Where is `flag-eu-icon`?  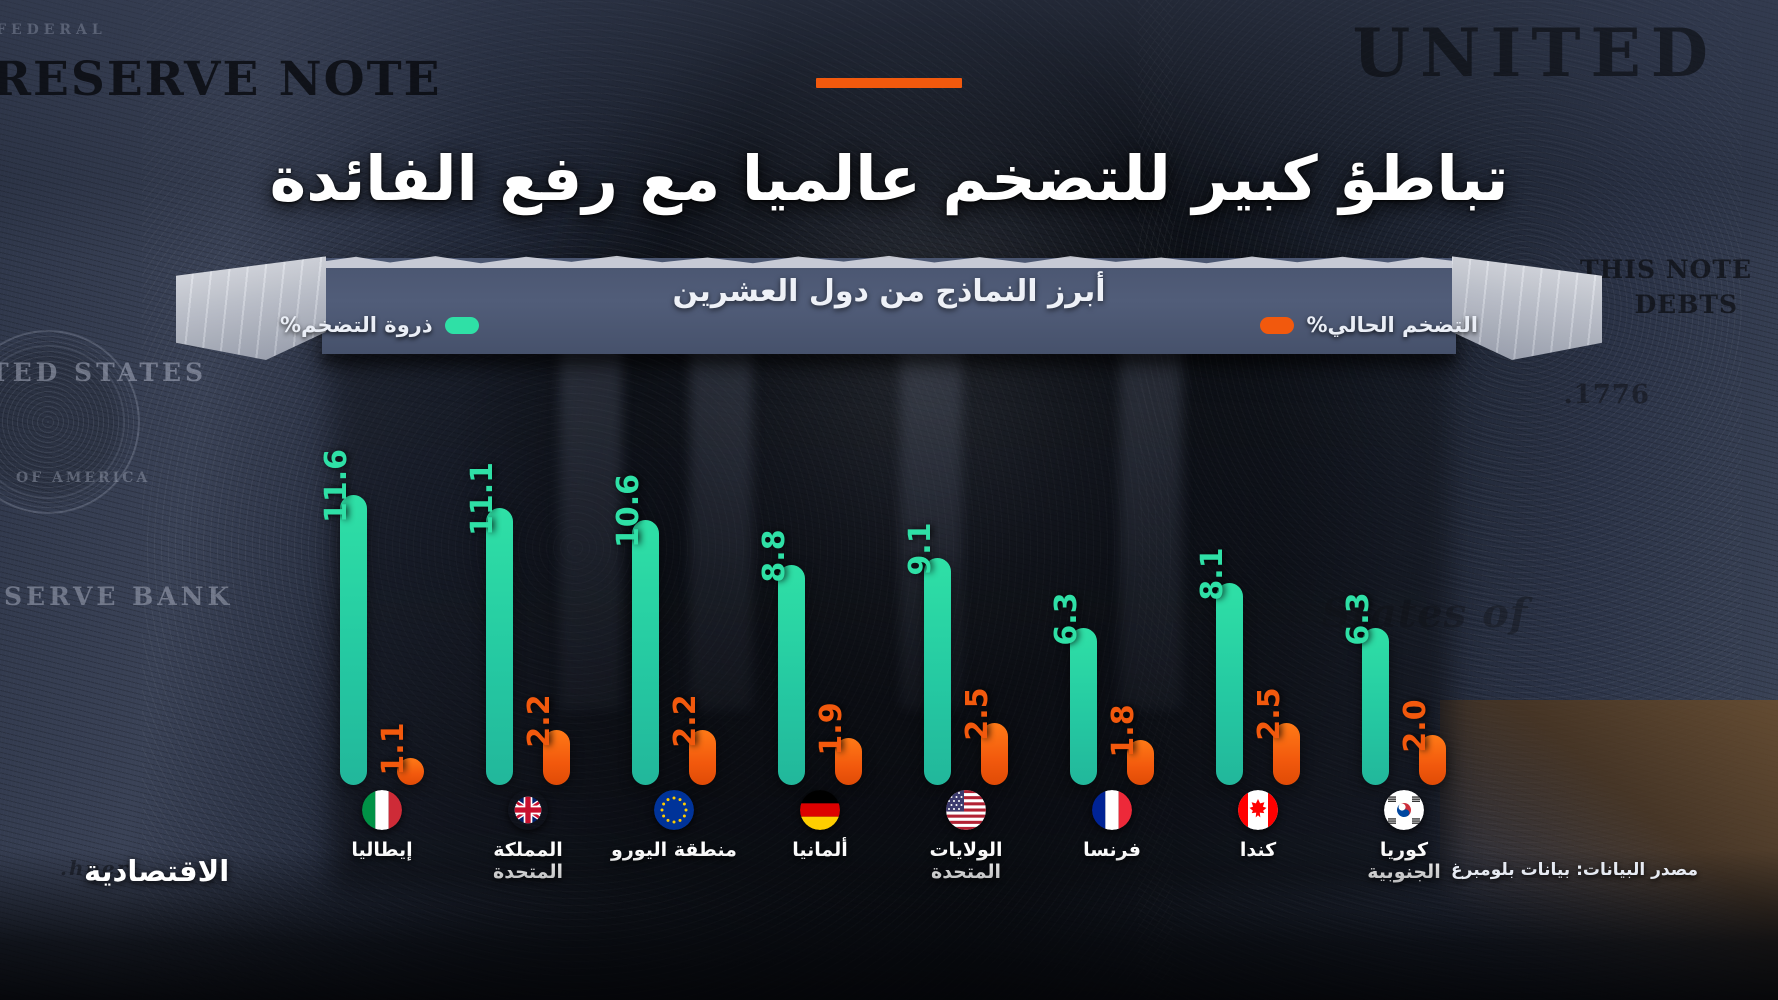
flag-eu-icon is located at coordinates (674, 810).